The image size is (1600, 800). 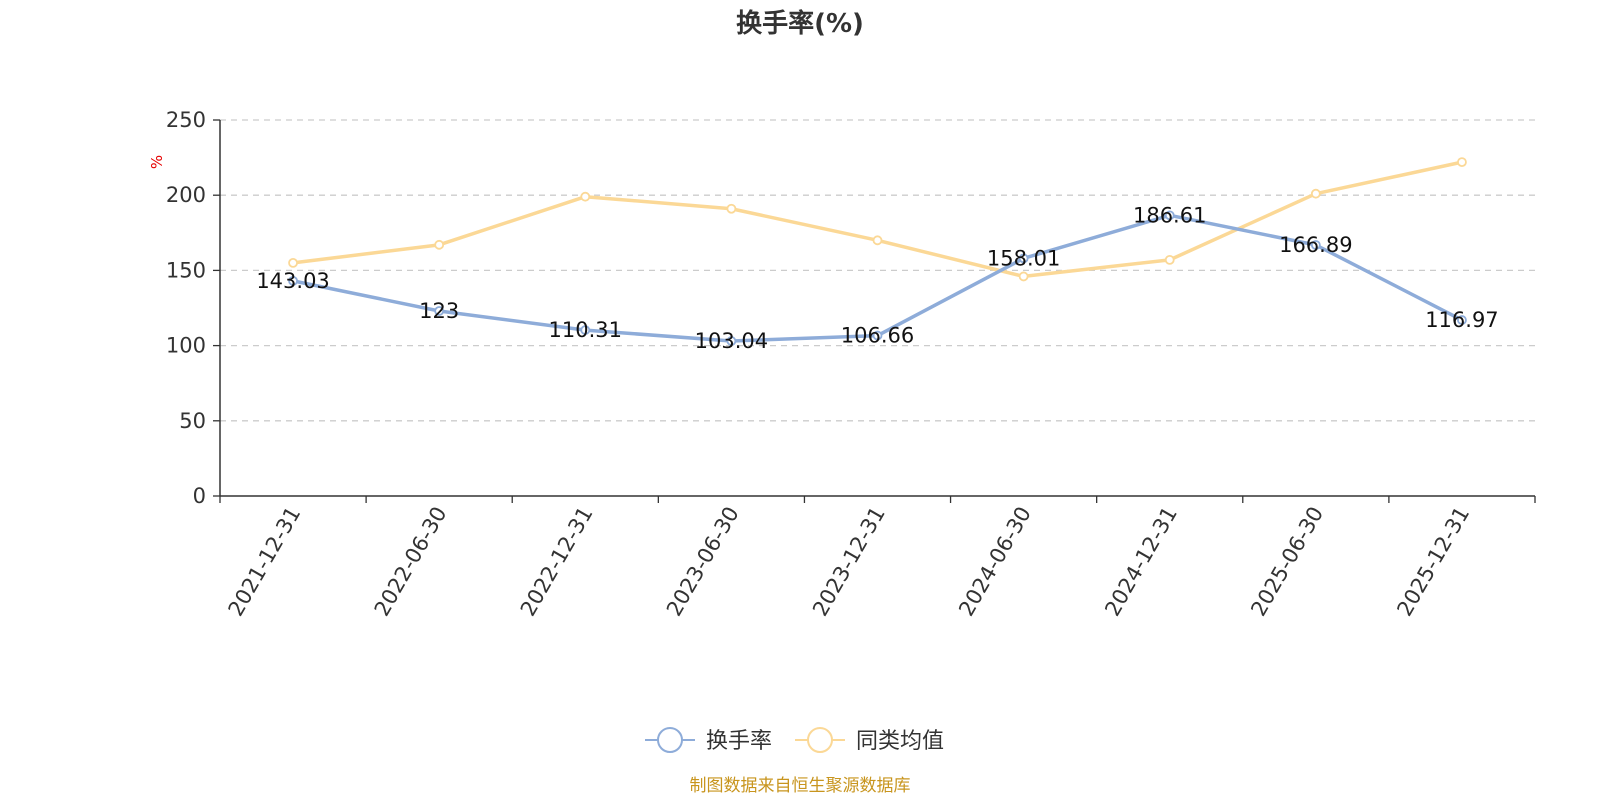 I want to click on data-label: 116.97, so click(x=1461, y=320).